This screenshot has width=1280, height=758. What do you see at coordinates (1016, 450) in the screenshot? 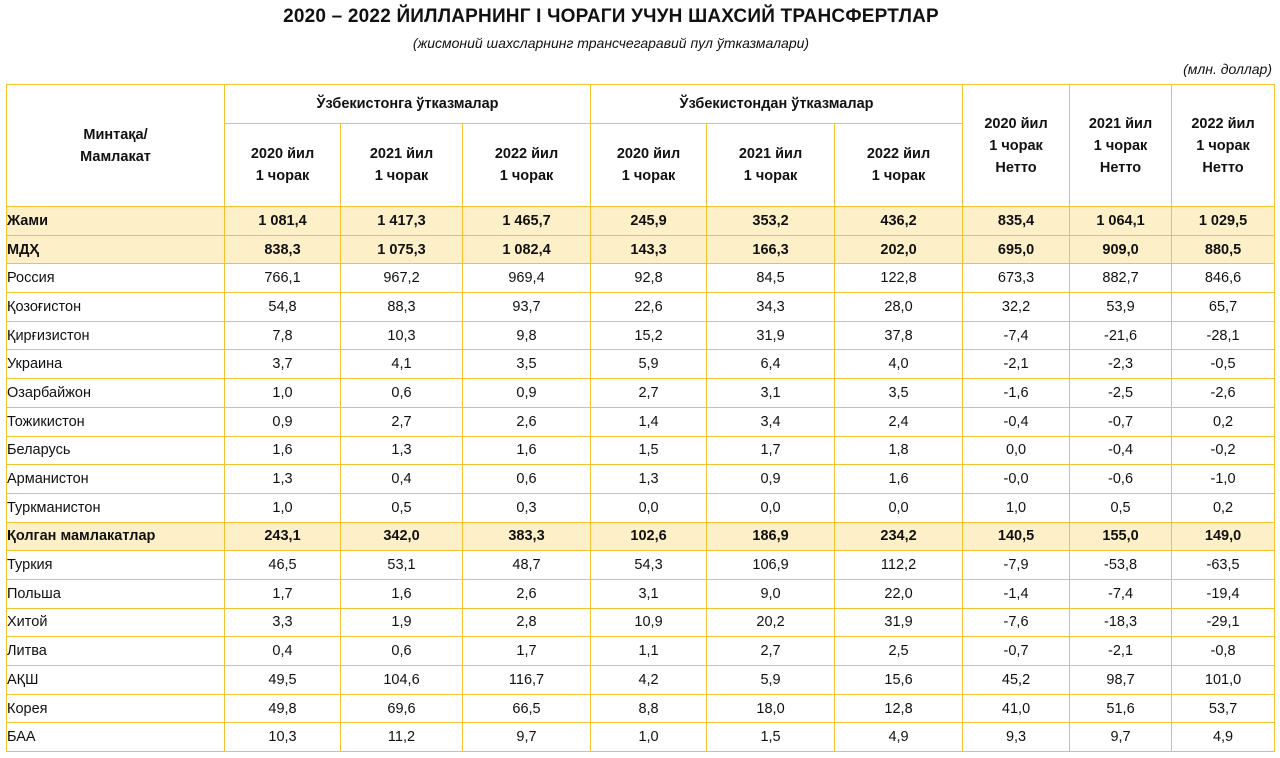
I see `value-cell-net-2020: 0,0` at bounding box center [1016, 450].